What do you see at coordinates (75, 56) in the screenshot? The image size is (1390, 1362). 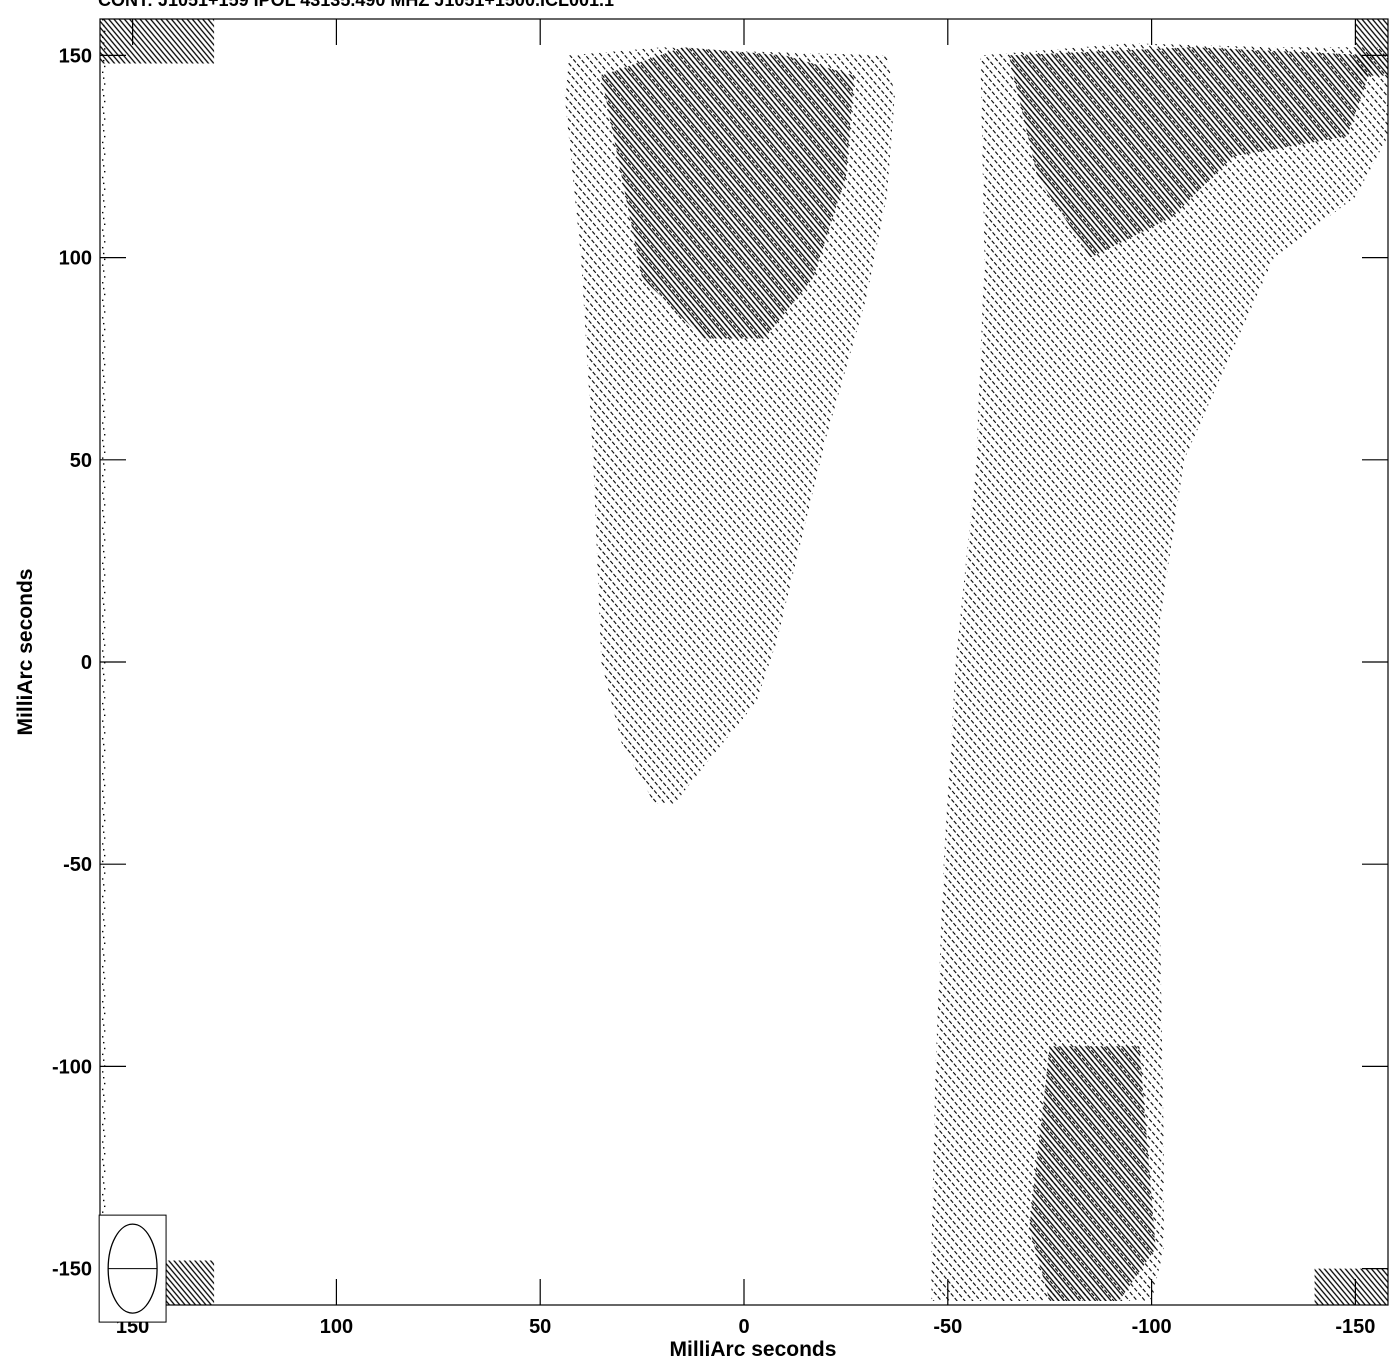 I see `y-tick-label: 150` at bounding box center [75, 56].